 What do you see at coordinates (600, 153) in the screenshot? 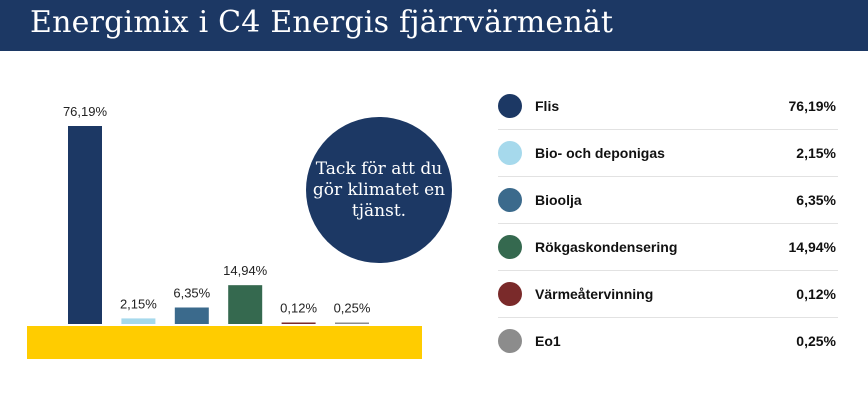
I see `legend-label: Bio- och deponigas` at bounding box center [600, 153].